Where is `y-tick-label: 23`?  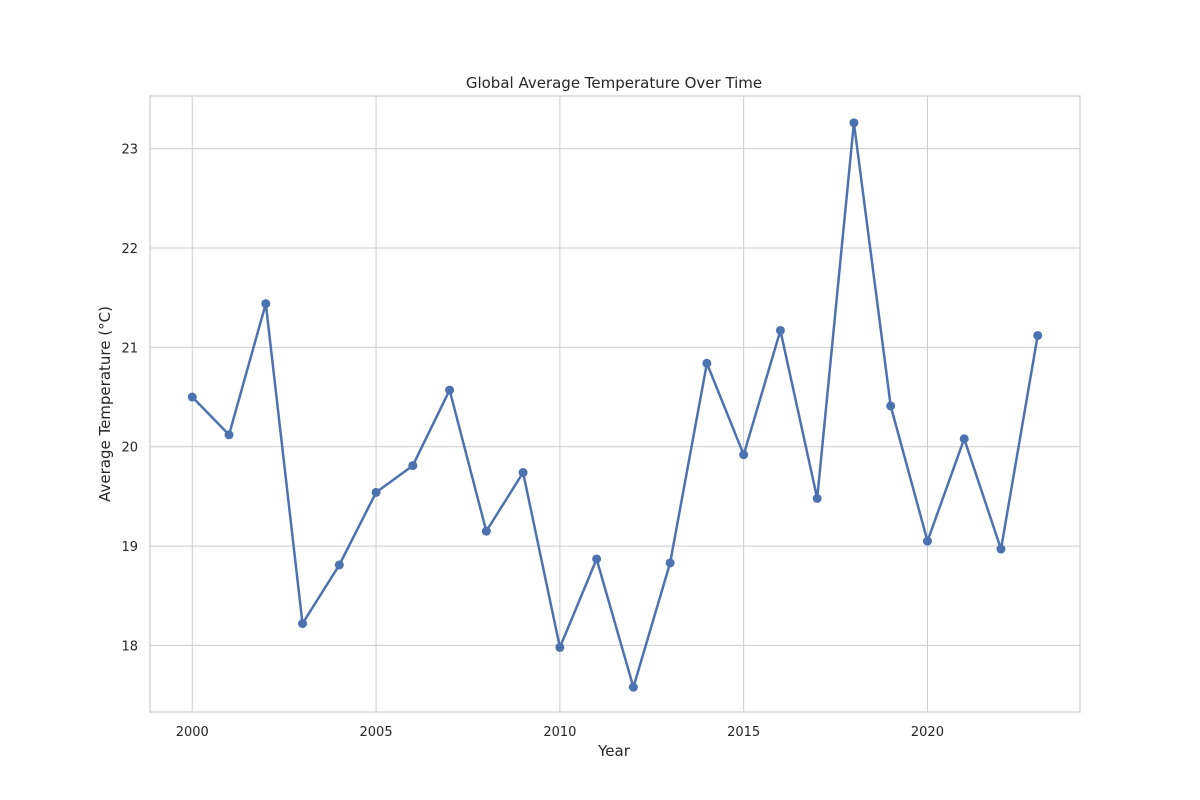
y-tick-label: 23 is located at coordinates (129, 150).